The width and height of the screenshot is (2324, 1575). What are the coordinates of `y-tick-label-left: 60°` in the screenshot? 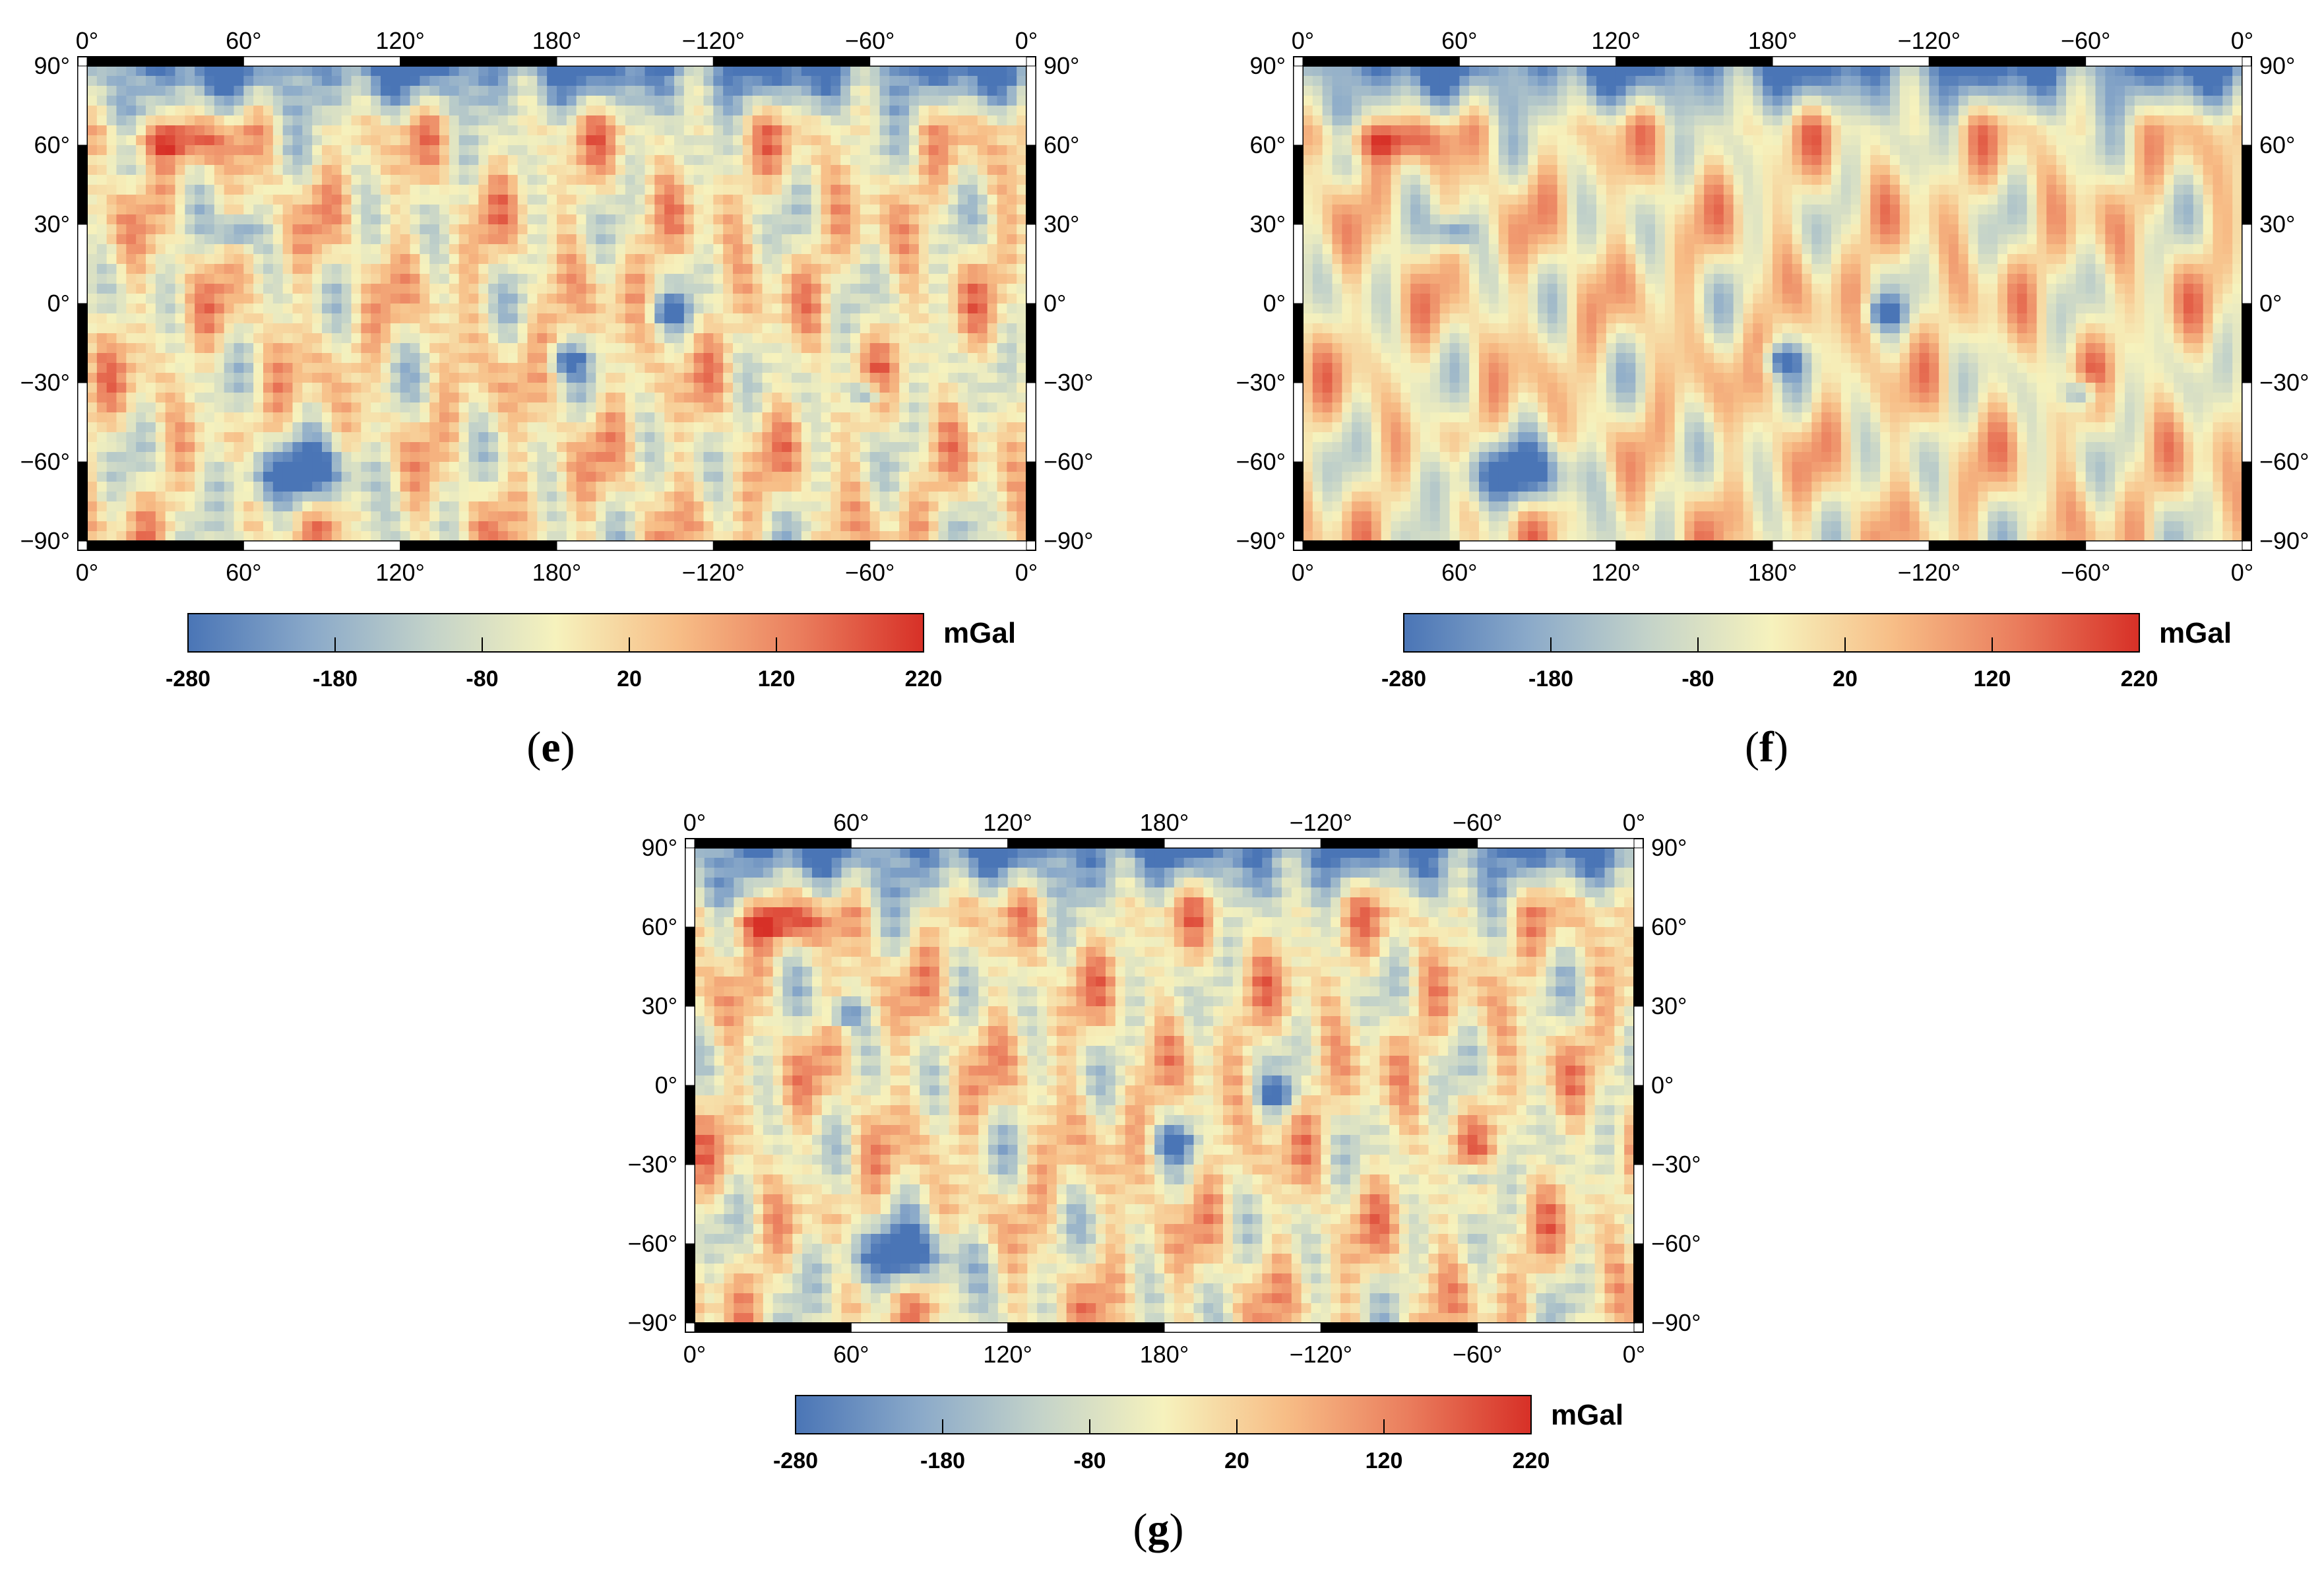 It's located at (1268, 144).